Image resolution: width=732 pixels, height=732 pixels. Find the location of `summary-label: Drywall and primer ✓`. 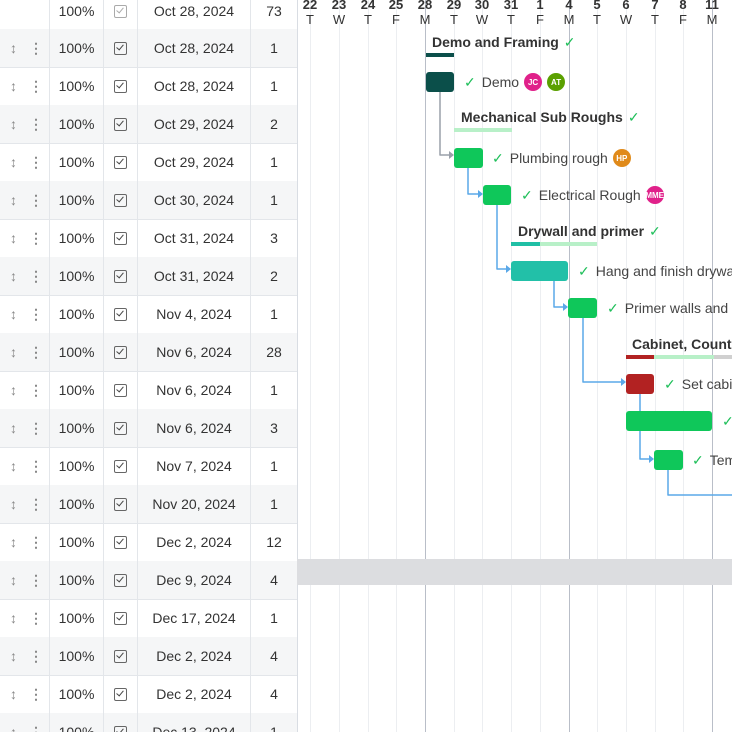

summary-label: Drywall and primer ✓ is located at coordinates (589, 231).